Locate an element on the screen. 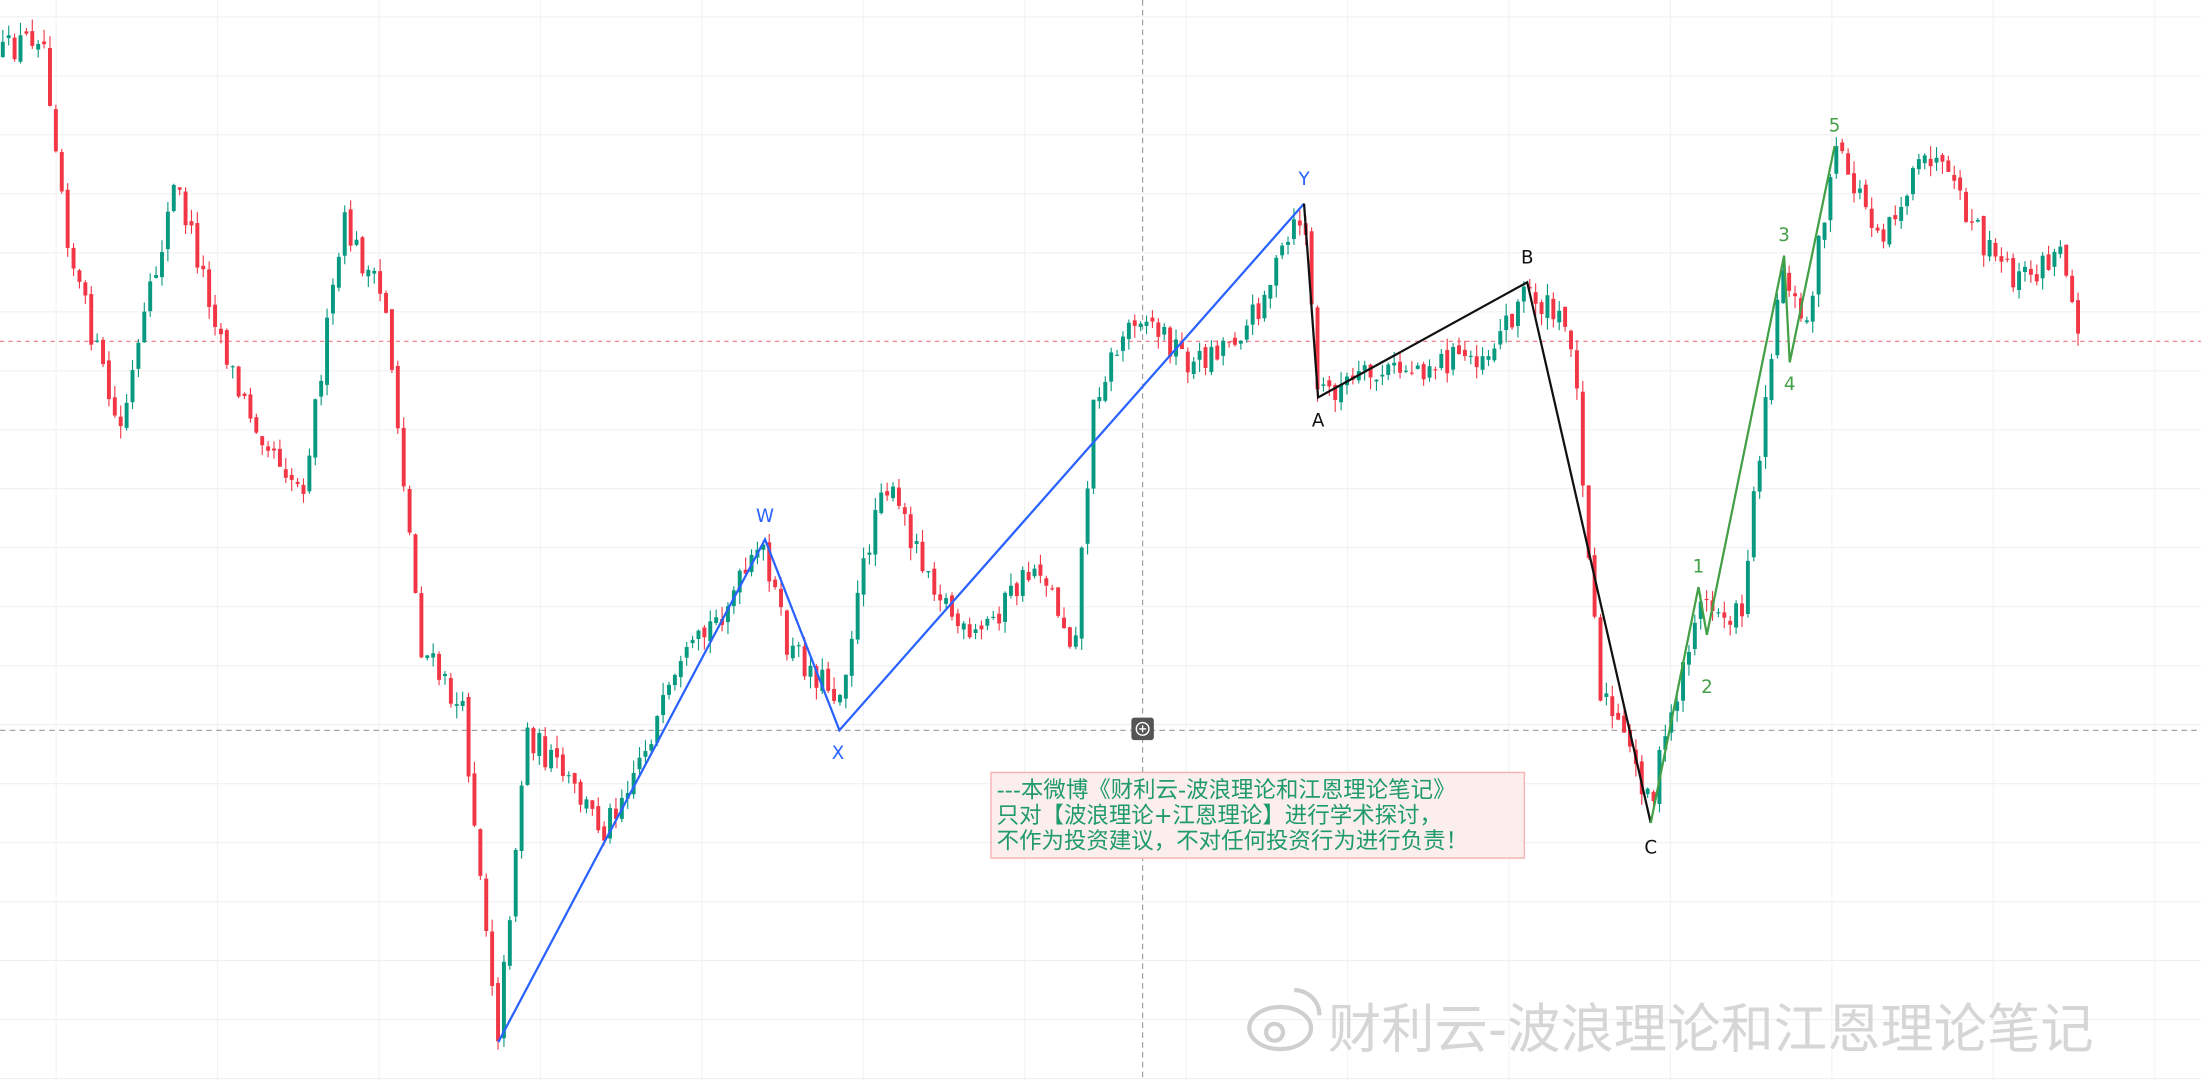 The width and height of the screenshot is (2201, 1080). crosshair-button is located at coordinates (1142, 729).